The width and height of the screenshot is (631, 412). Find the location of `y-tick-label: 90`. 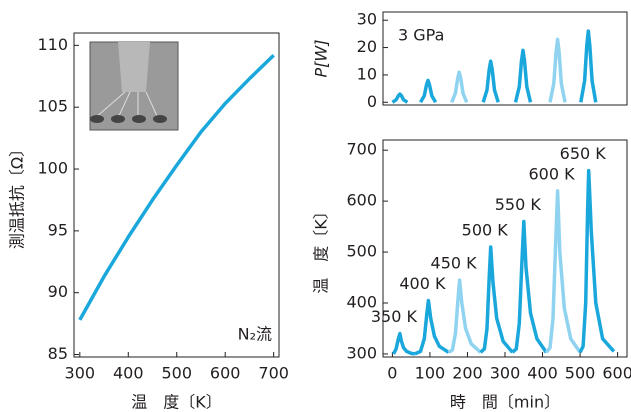

y-tick-label: 90 is located at coordinates (58, 291).